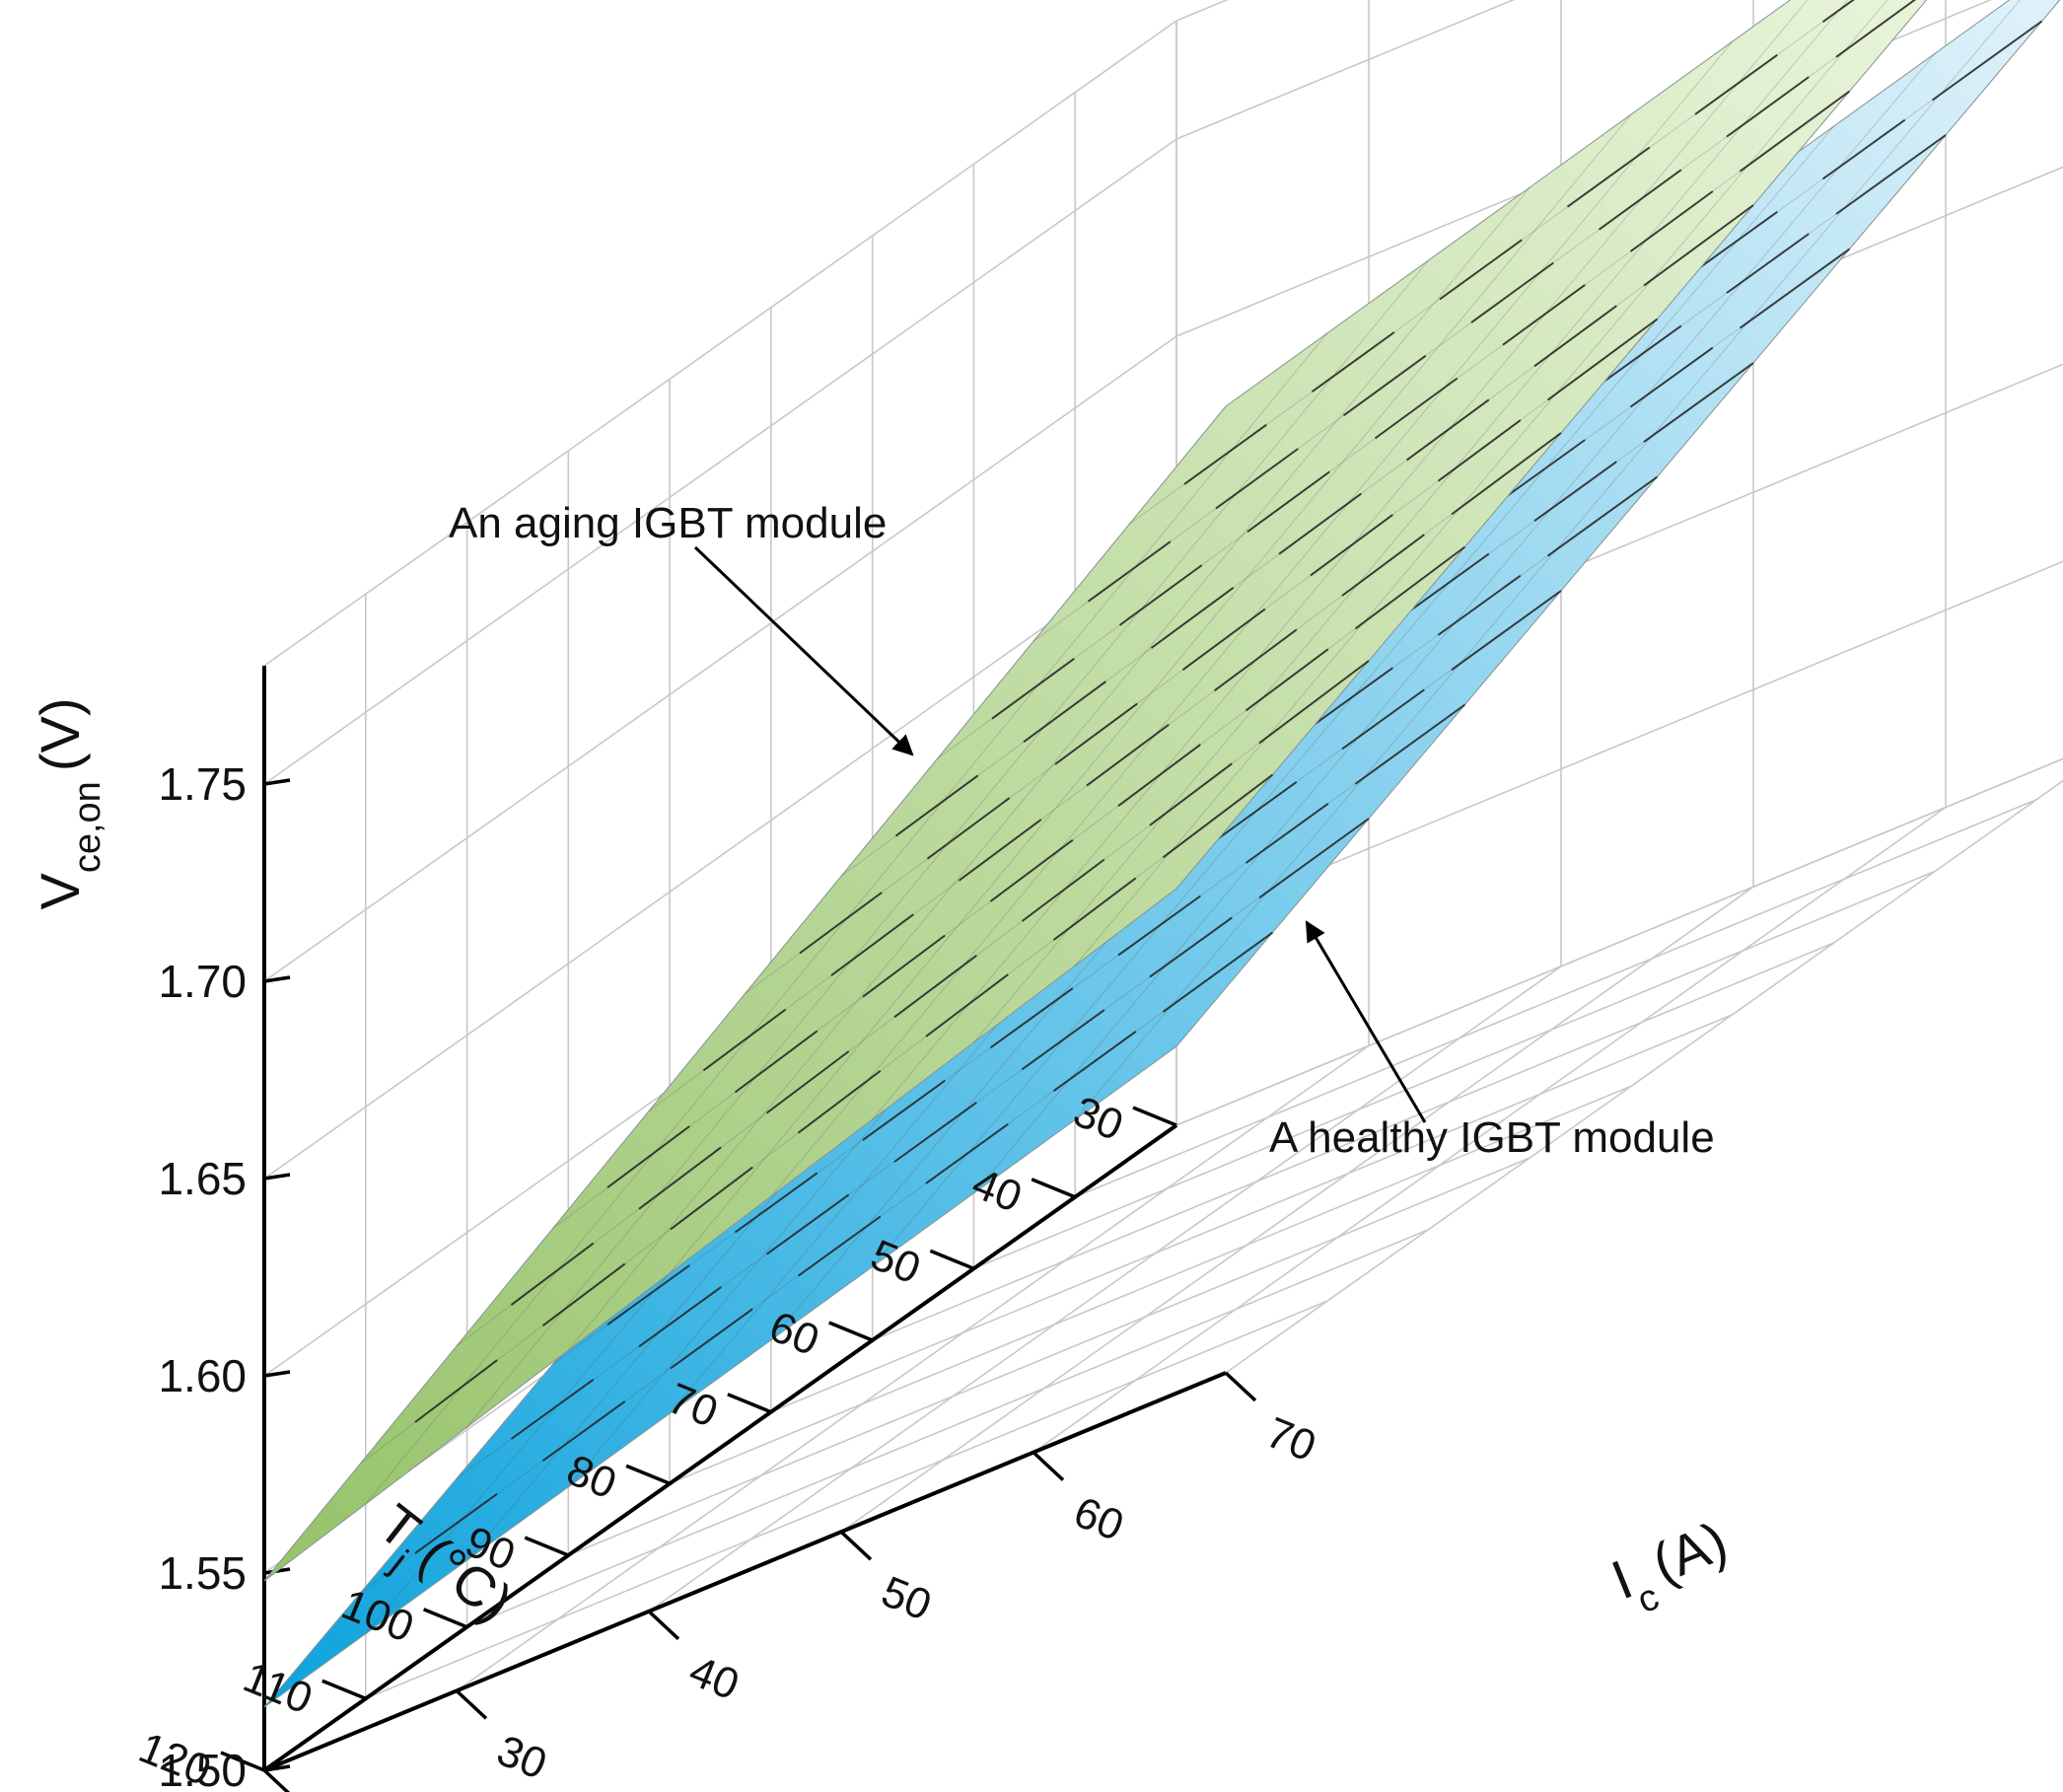 Image resolution: width=2063 pixels, height=1792 pixels. Describe the element at coordinates (202, 1178) in the screenshot. I see `v-tick-label: 1.65` at that location.